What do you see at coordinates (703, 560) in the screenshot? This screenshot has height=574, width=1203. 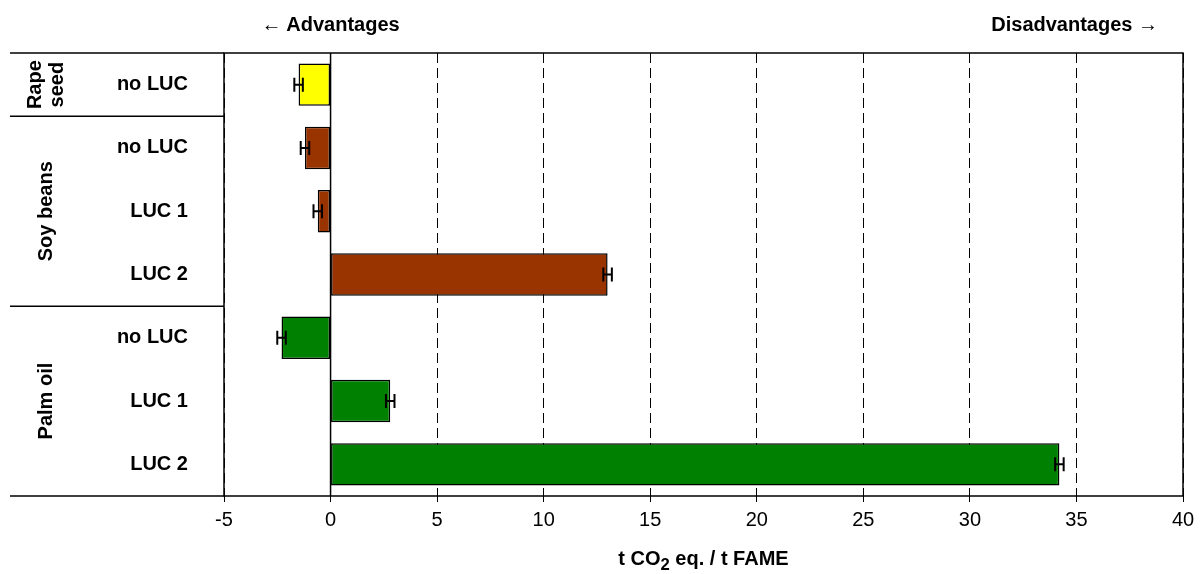 I see `x-axis-title: t CO$_{2}$ eq. / t FAME` at bounding box center [703, 560].